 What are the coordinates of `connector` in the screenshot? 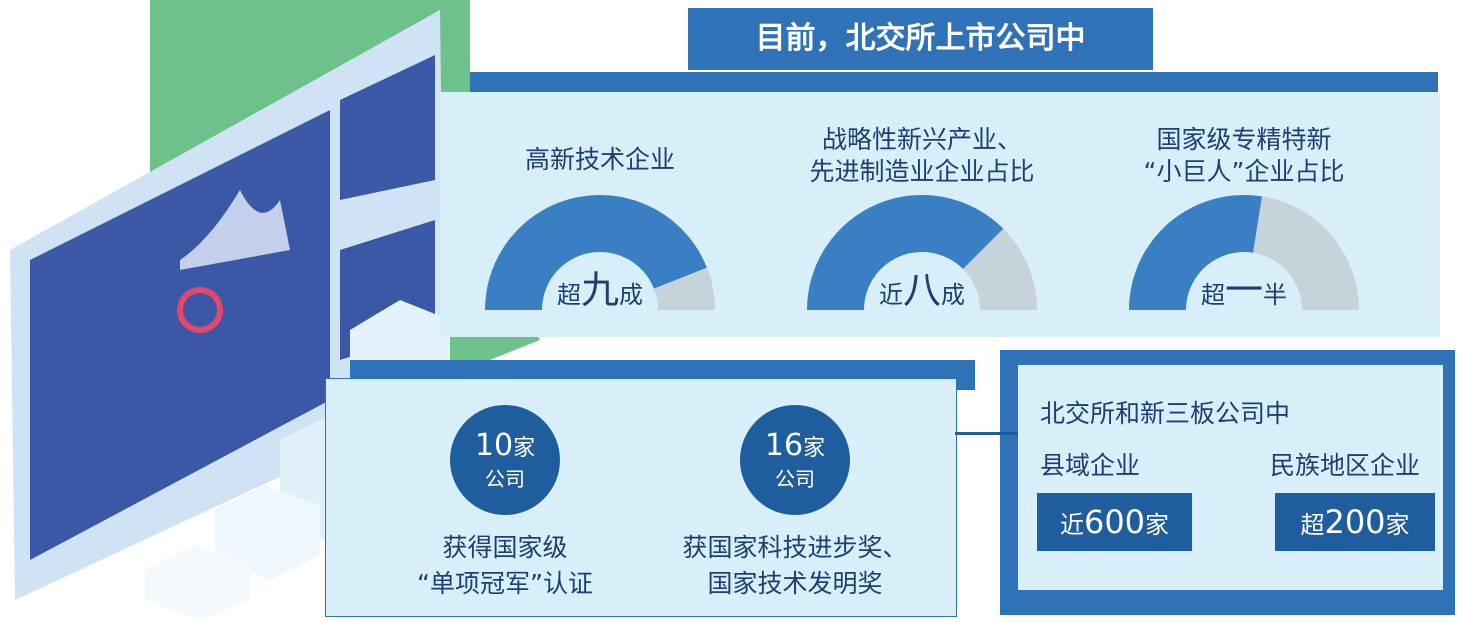 It's located at (986, 433).